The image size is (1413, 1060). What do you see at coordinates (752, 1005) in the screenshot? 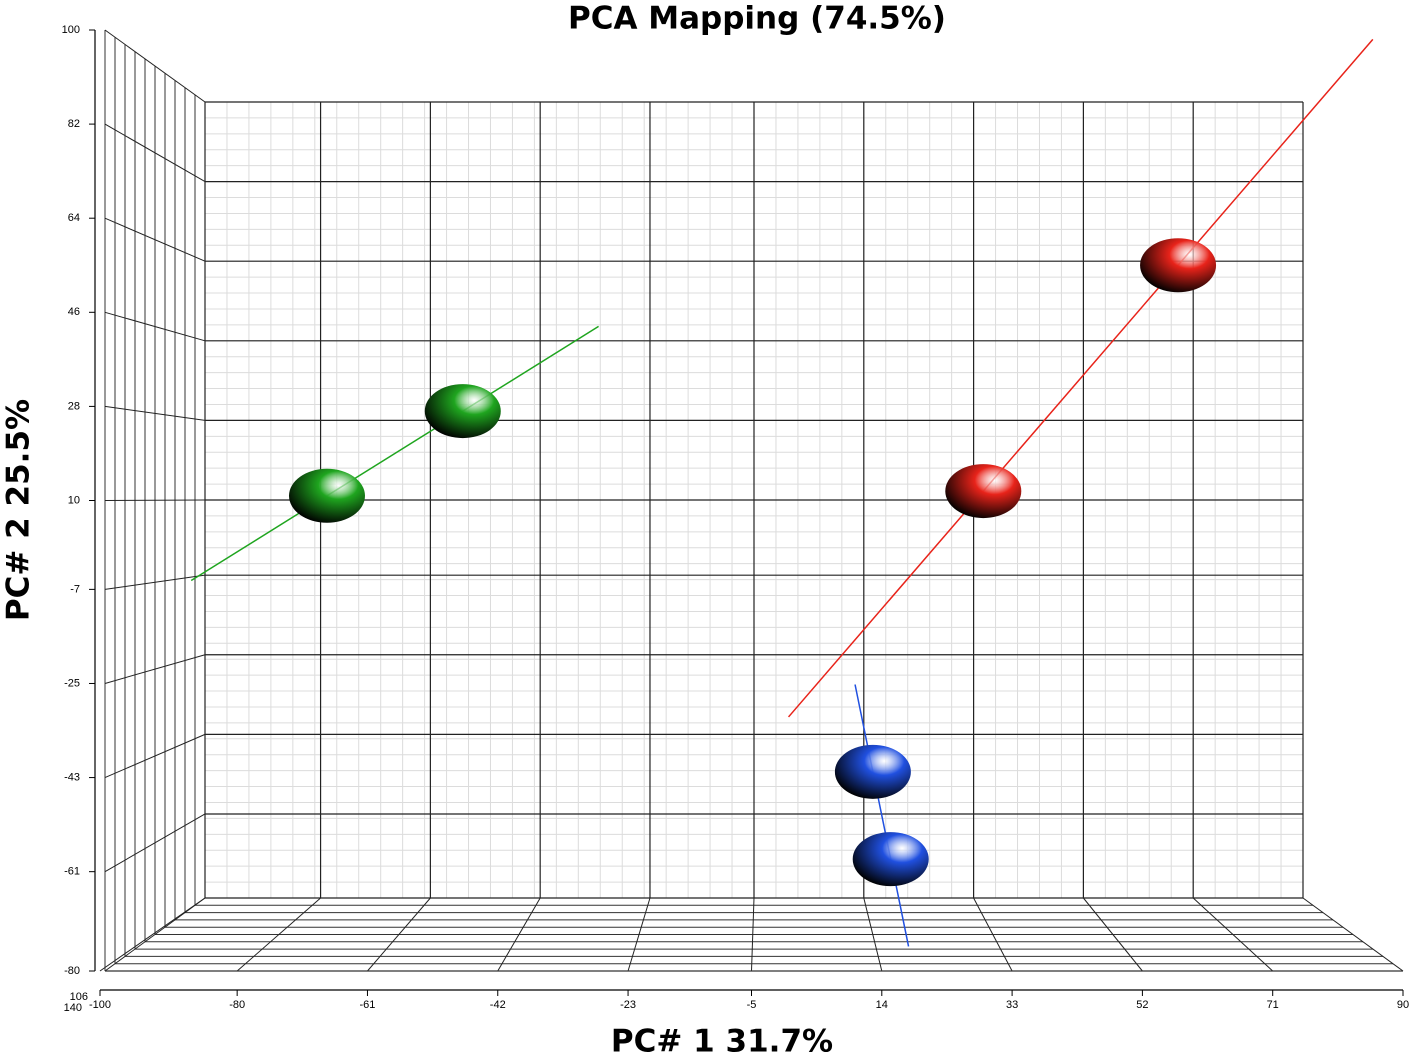
I see `x-tick-label: -5` at bounding box center [752, 1005].